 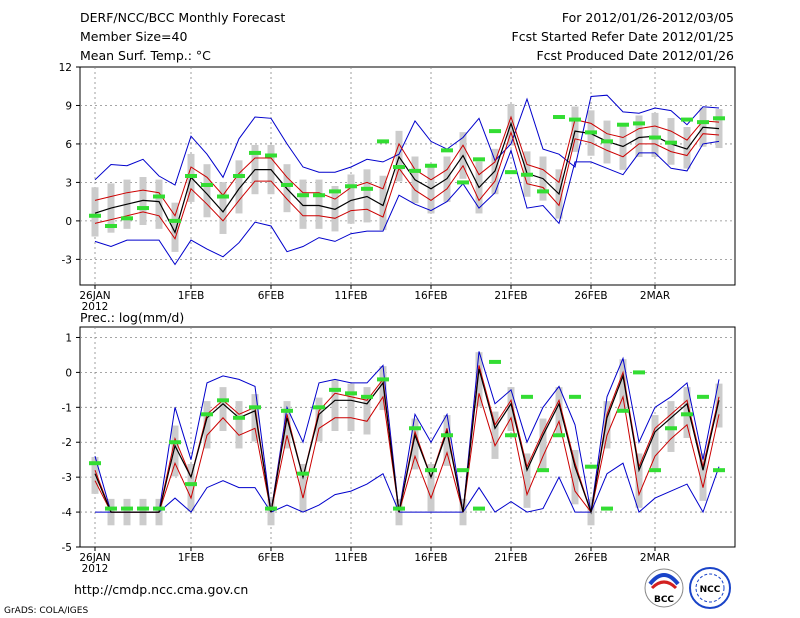 What do you see at coordinates (182, 17) in the screenshot?
I see `header-title: DERF/NCC/BCC Monthly Forecast` at bounding box center [182, 17].